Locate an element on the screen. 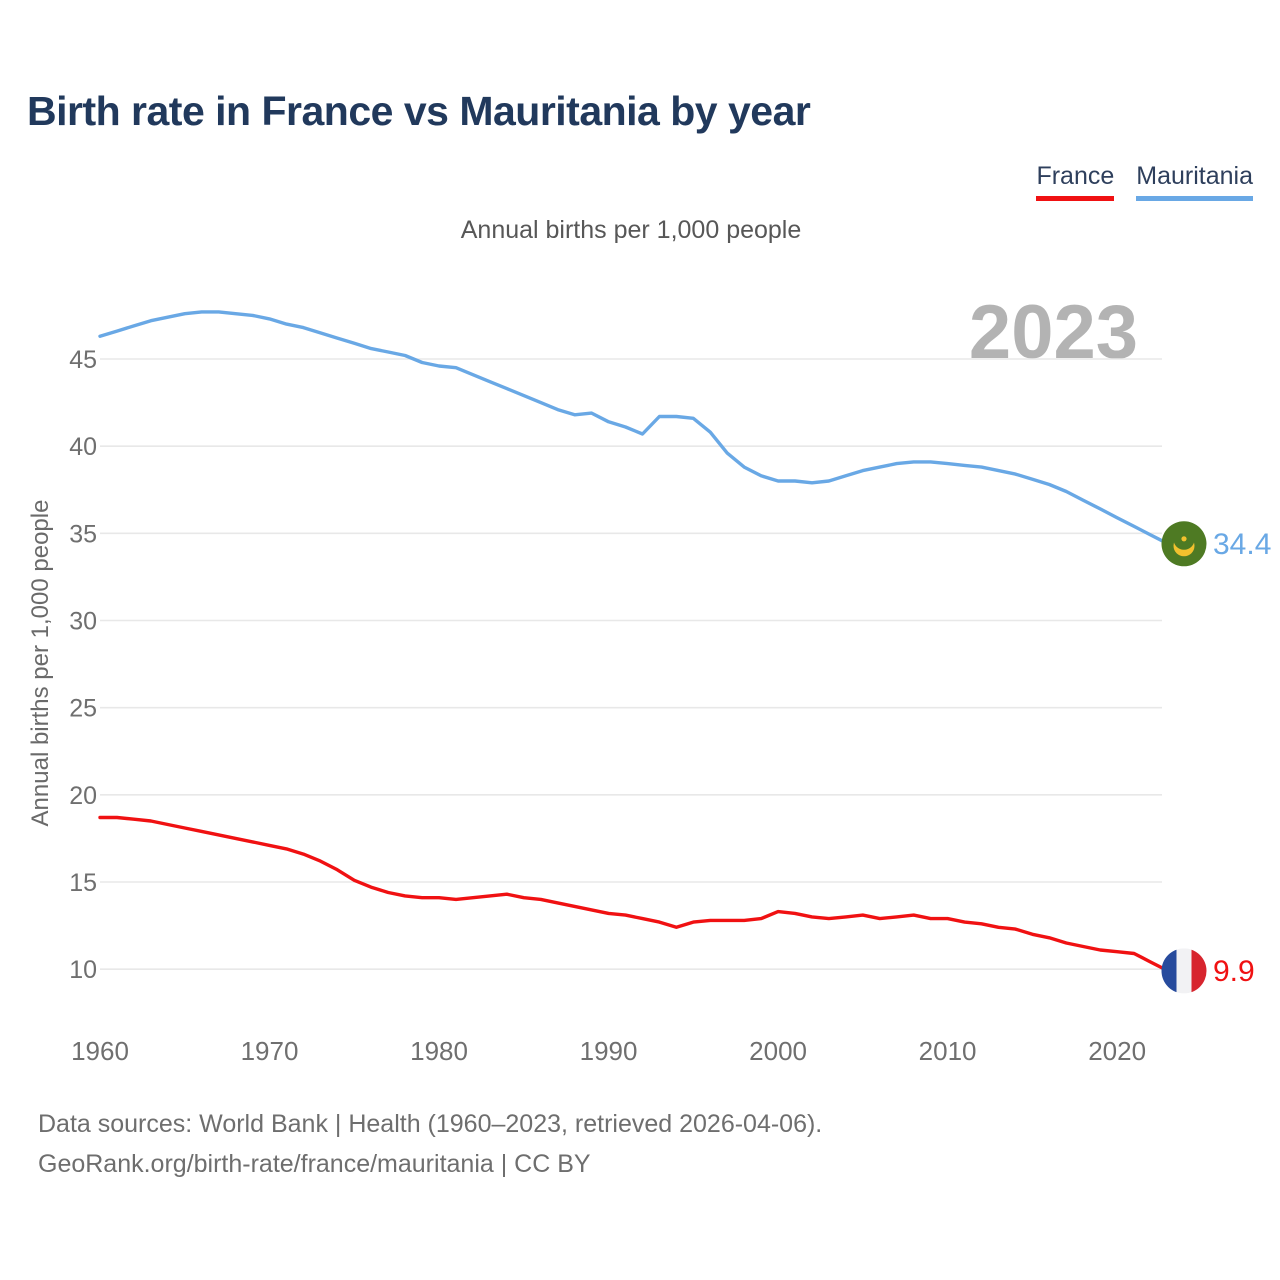  legend-item-mauritania: Mauritania is located at coordinates (1194, 181).